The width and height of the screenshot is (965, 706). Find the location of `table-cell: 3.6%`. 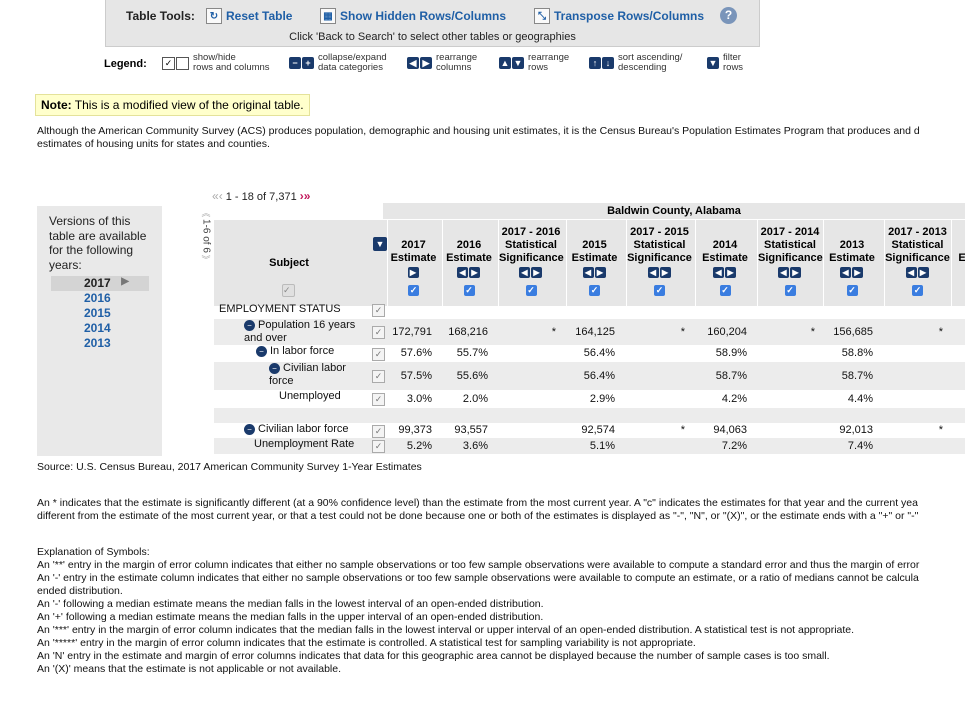

table-cell: 3.6% is located at coordinates (475, 445).